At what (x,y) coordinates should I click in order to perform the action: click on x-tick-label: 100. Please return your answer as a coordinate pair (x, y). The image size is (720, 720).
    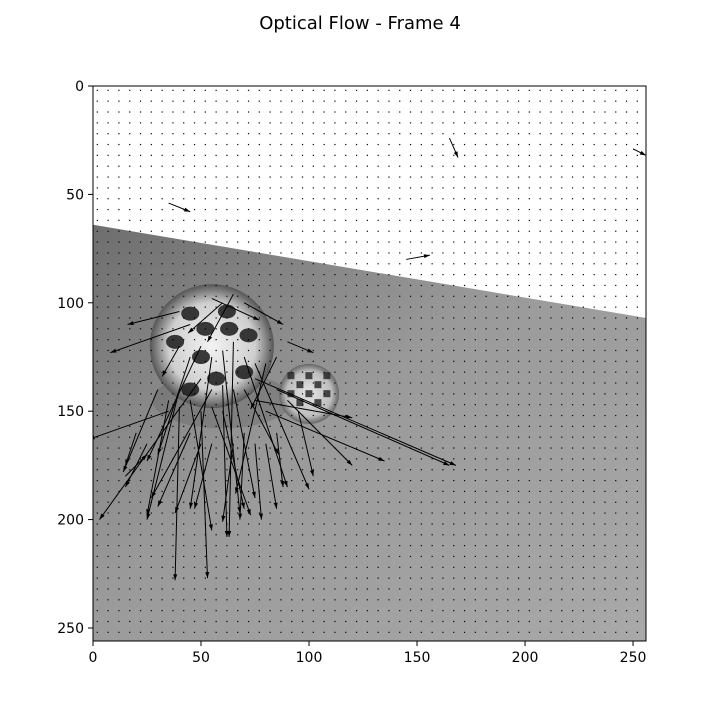
    Looking at the image, I should click on (309, 658).